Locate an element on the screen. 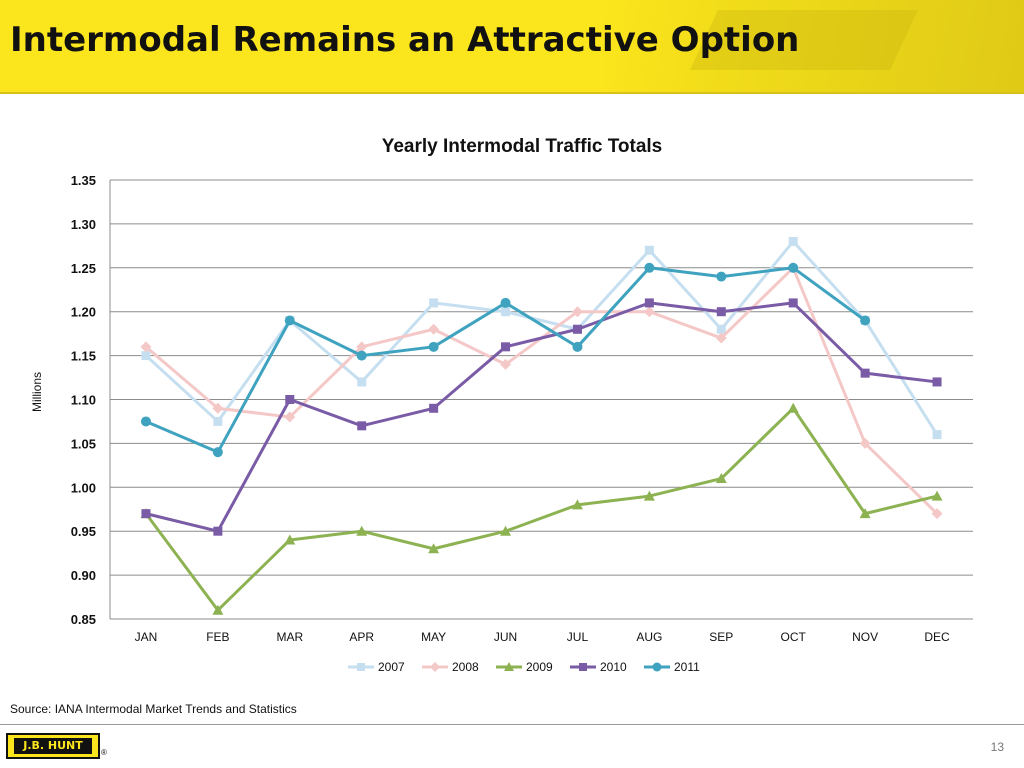 This screenshot has width=1024, height=768. y-tick-label: 1.10 is located at coordinates (83, 400).